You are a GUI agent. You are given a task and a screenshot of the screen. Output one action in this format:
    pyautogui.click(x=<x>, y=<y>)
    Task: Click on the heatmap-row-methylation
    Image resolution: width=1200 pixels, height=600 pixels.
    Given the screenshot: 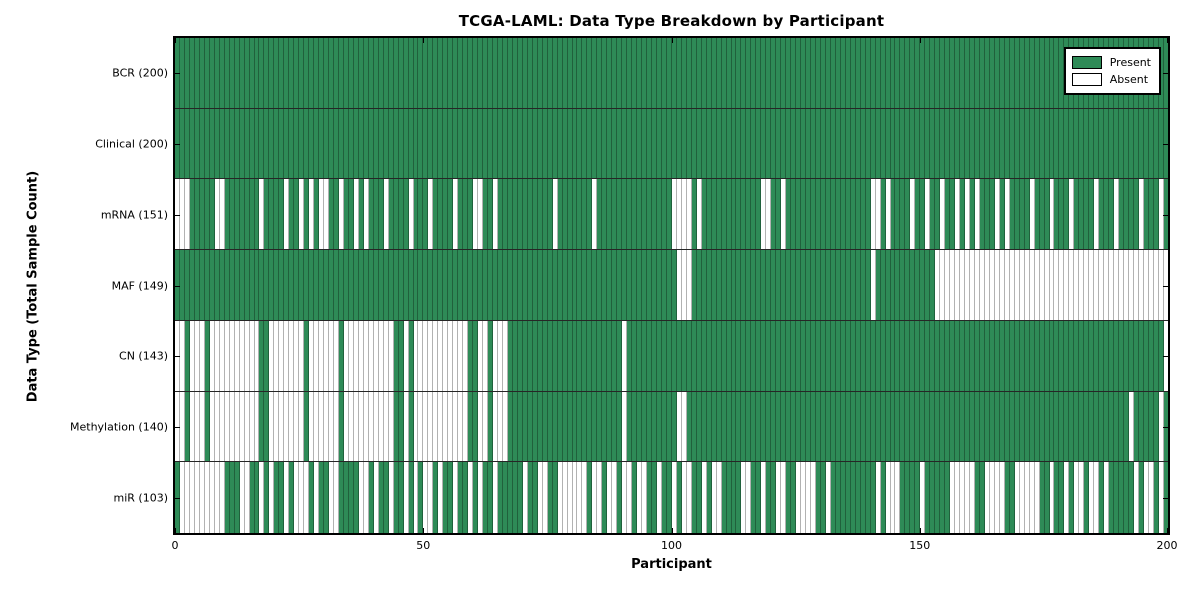 What is the action you would take?
    pyautogui.click(x=671, y=427)
    